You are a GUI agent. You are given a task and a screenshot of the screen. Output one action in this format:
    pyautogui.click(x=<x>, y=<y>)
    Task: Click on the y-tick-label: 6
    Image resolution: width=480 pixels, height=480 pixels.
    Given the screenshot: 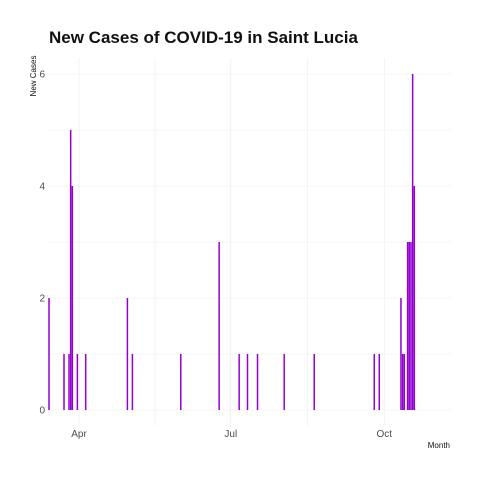 What is the action you would take?
    pyautogui.click(x=42, y=75)
    